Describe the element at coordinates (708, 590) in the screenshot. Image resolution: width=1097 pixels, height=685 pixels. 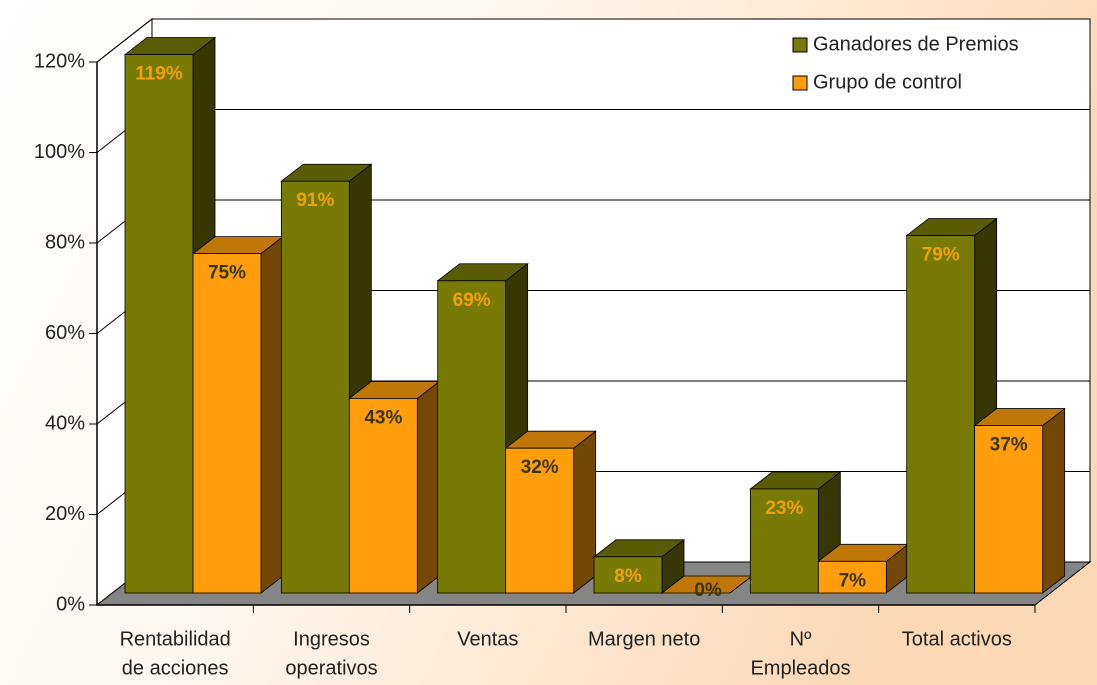
I see `value-label: 0%` at that location.